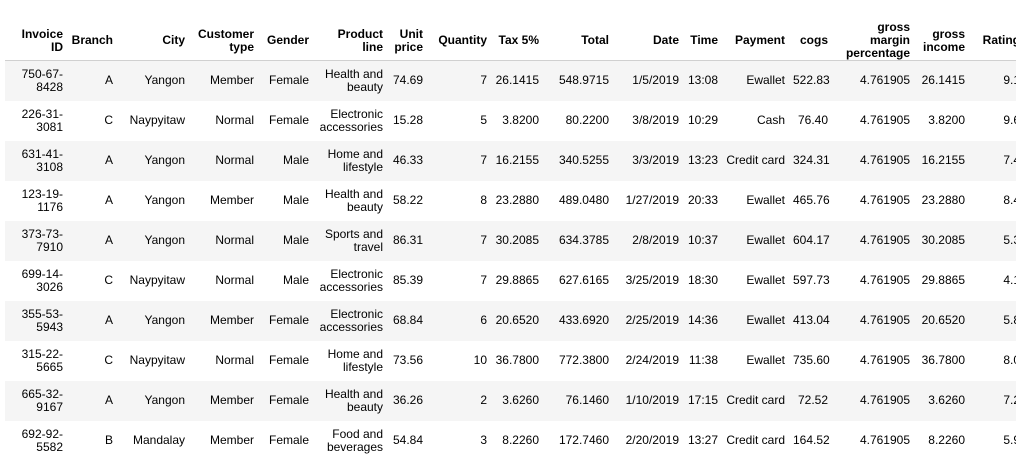 This screenshot has width=1016, height=470. Describe the element at coordinates (811, 320) in the screenshot. I see `table-cell: 413.04` at that location.